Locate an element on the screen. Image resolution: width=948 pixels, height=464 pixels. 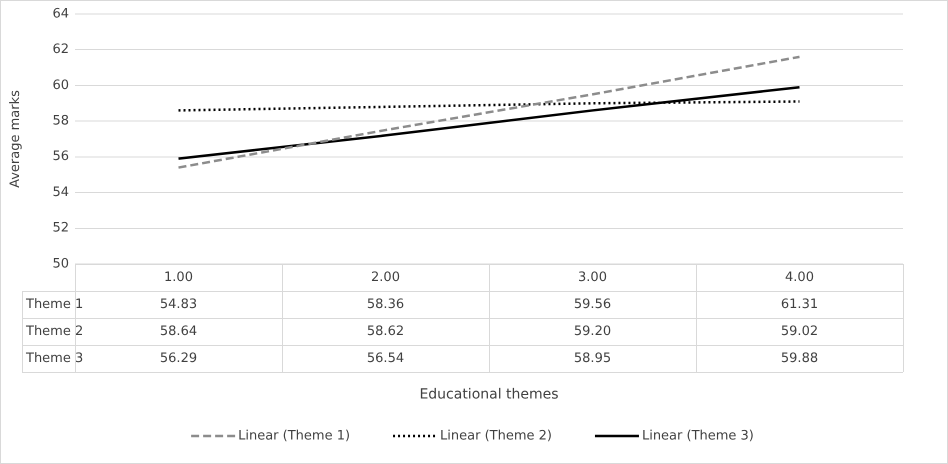
text: 59.02 is located at coordinates (799, 331).